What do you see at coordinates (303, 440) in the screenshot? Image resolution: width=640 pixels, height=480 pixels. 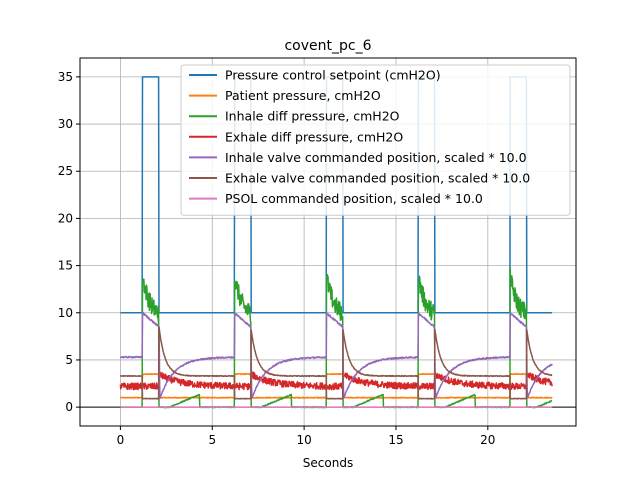 I see `x-tick-label: 10` at bounding box center [303, 440].